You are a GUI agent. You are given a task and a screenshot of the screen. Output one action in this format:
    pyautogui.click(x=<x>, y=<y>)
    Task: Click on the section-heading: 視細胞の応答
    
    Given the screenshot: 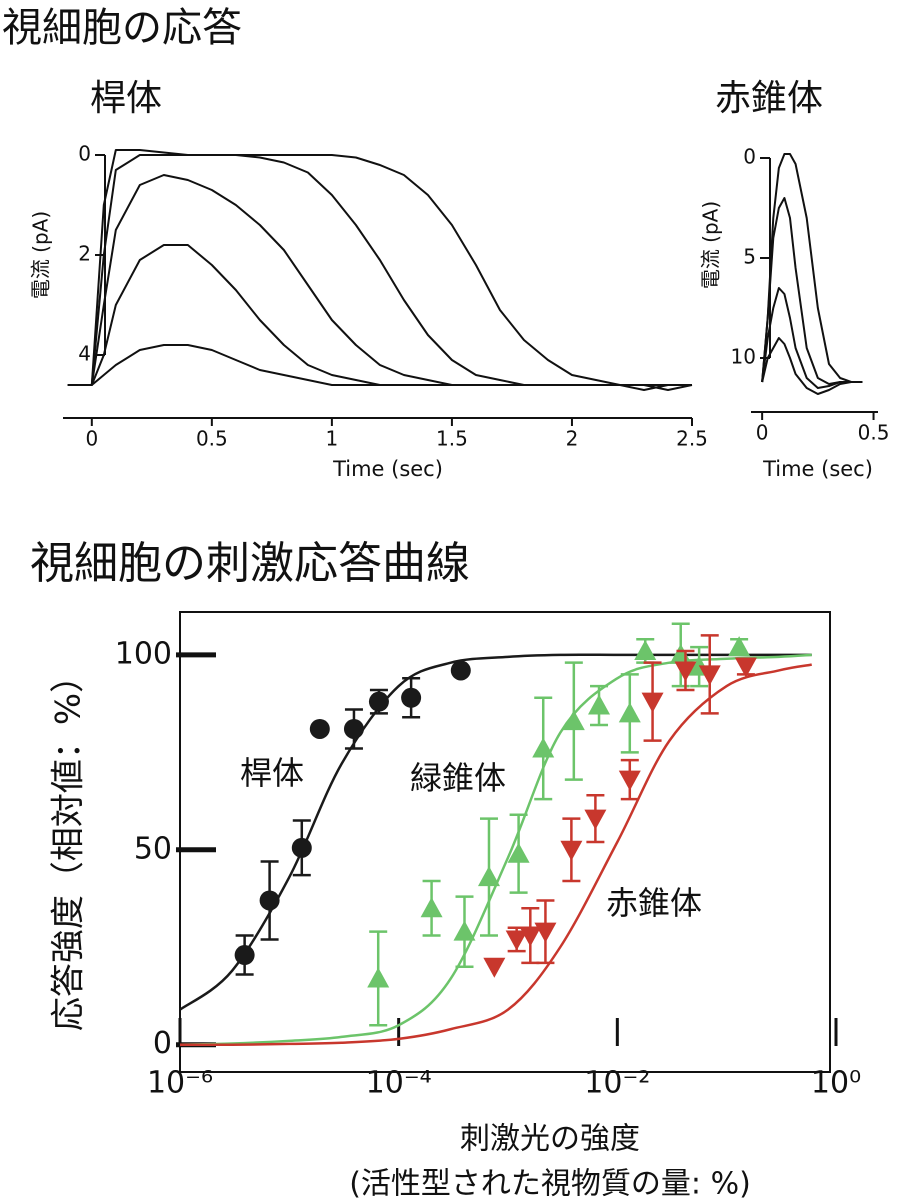 What is the action you would take?
    pyautogui.click(x=122, y=28)
    